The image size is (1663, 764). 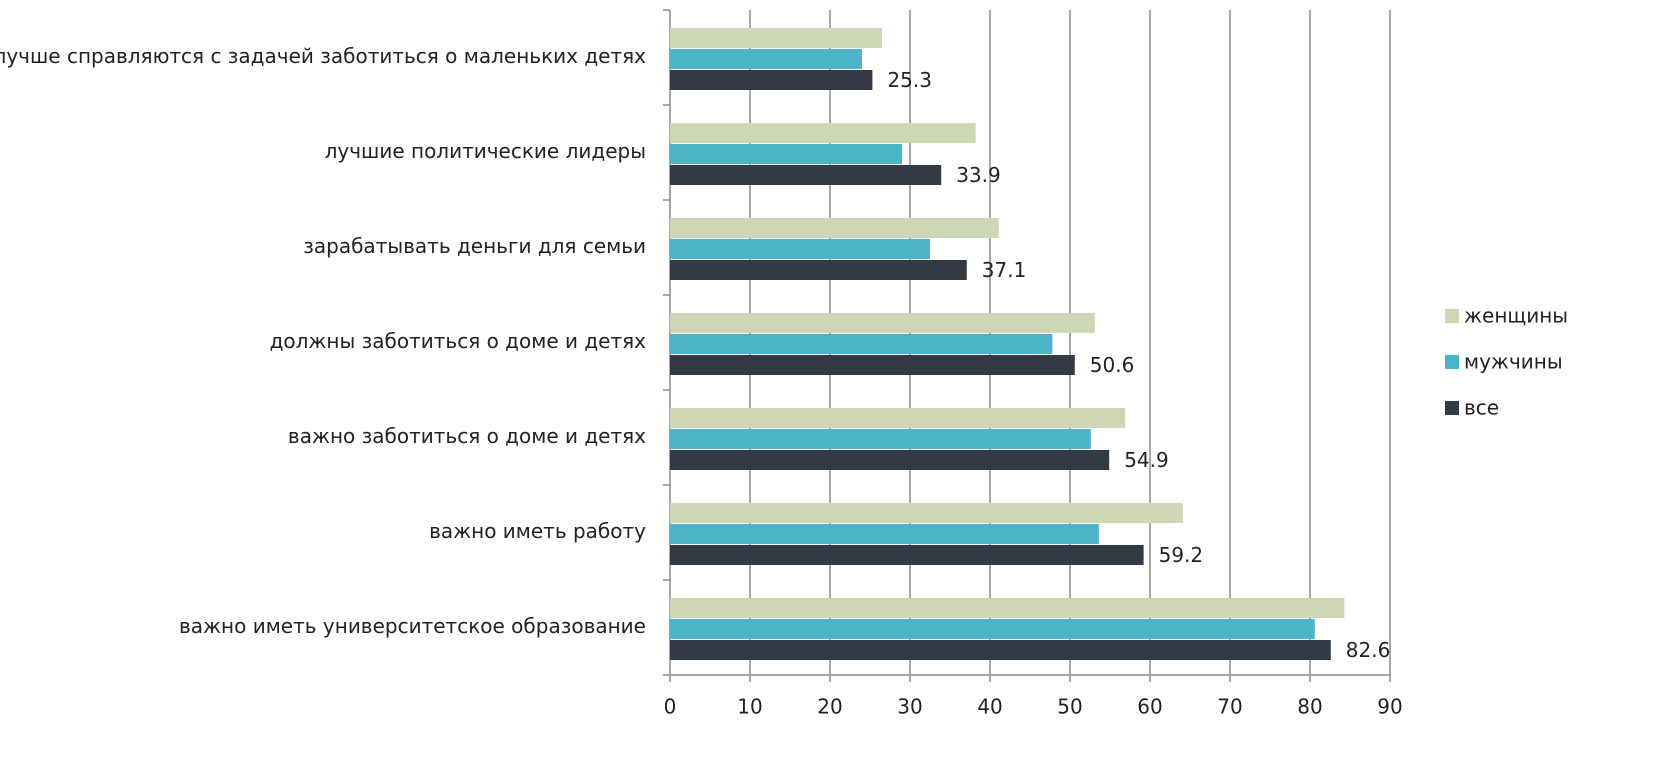 What do you see at coordinates (1481, 408) in the screenshot?
I see `legend-label: все` at bounding box center [1481, 408].